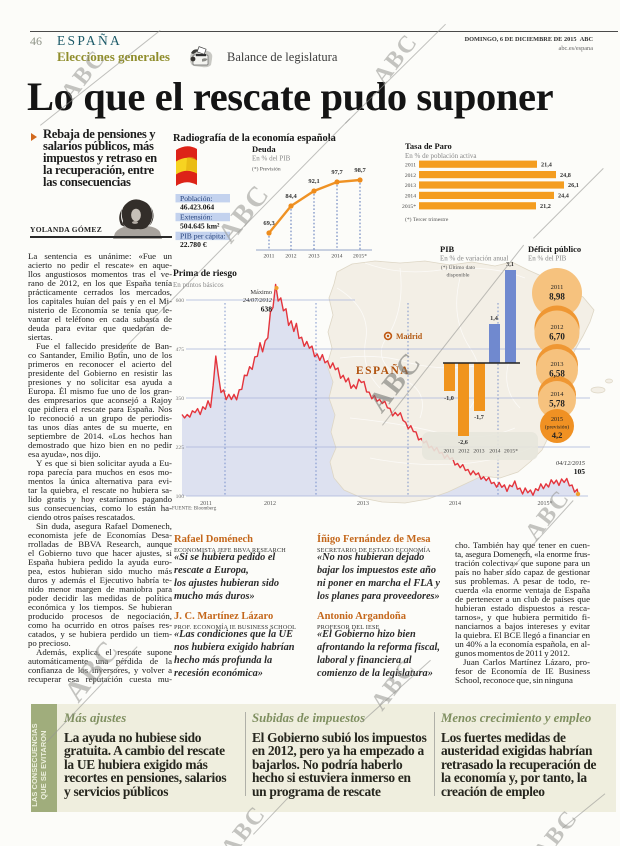 The width and height of the screenshot is (620, 846). Describe the element at coordinates (463, 442) in the screenshot. I see `svg-text: -2,6` at that location.